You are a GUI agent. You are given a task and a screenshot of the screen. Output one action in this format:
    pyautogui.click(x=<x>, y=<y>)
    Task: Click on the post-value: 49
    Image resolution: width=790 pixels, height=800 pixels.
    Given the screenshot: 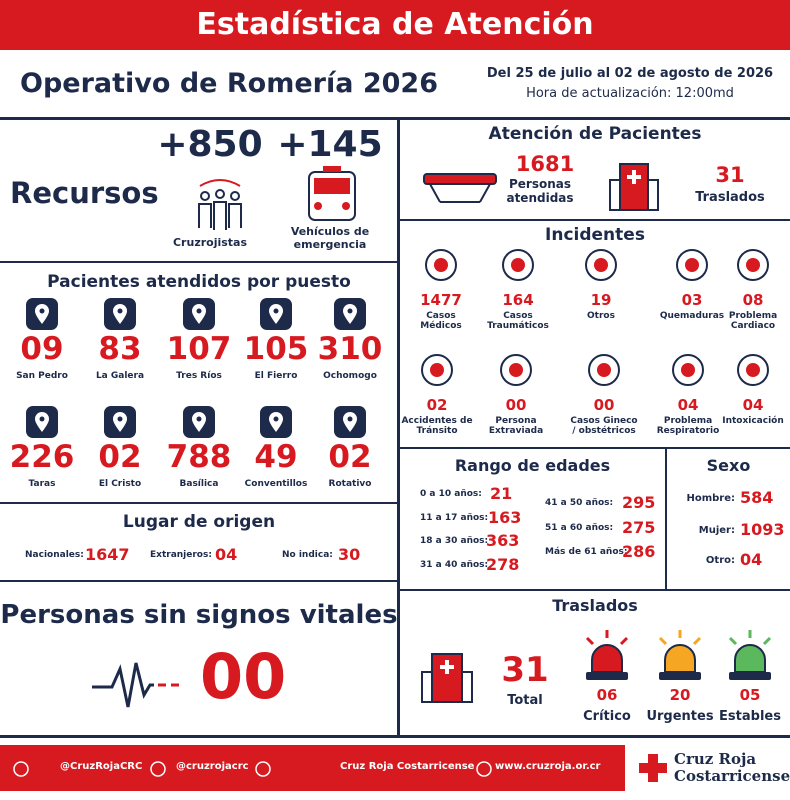 What is the action you would take?
    pyautogui.click(x=276, y=457)
    